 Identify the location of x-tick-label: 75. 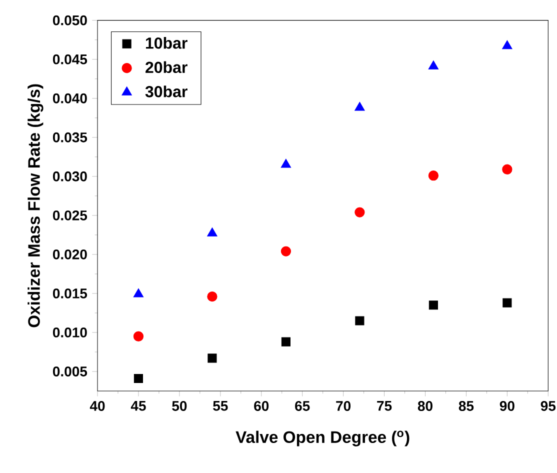
(384, 406).